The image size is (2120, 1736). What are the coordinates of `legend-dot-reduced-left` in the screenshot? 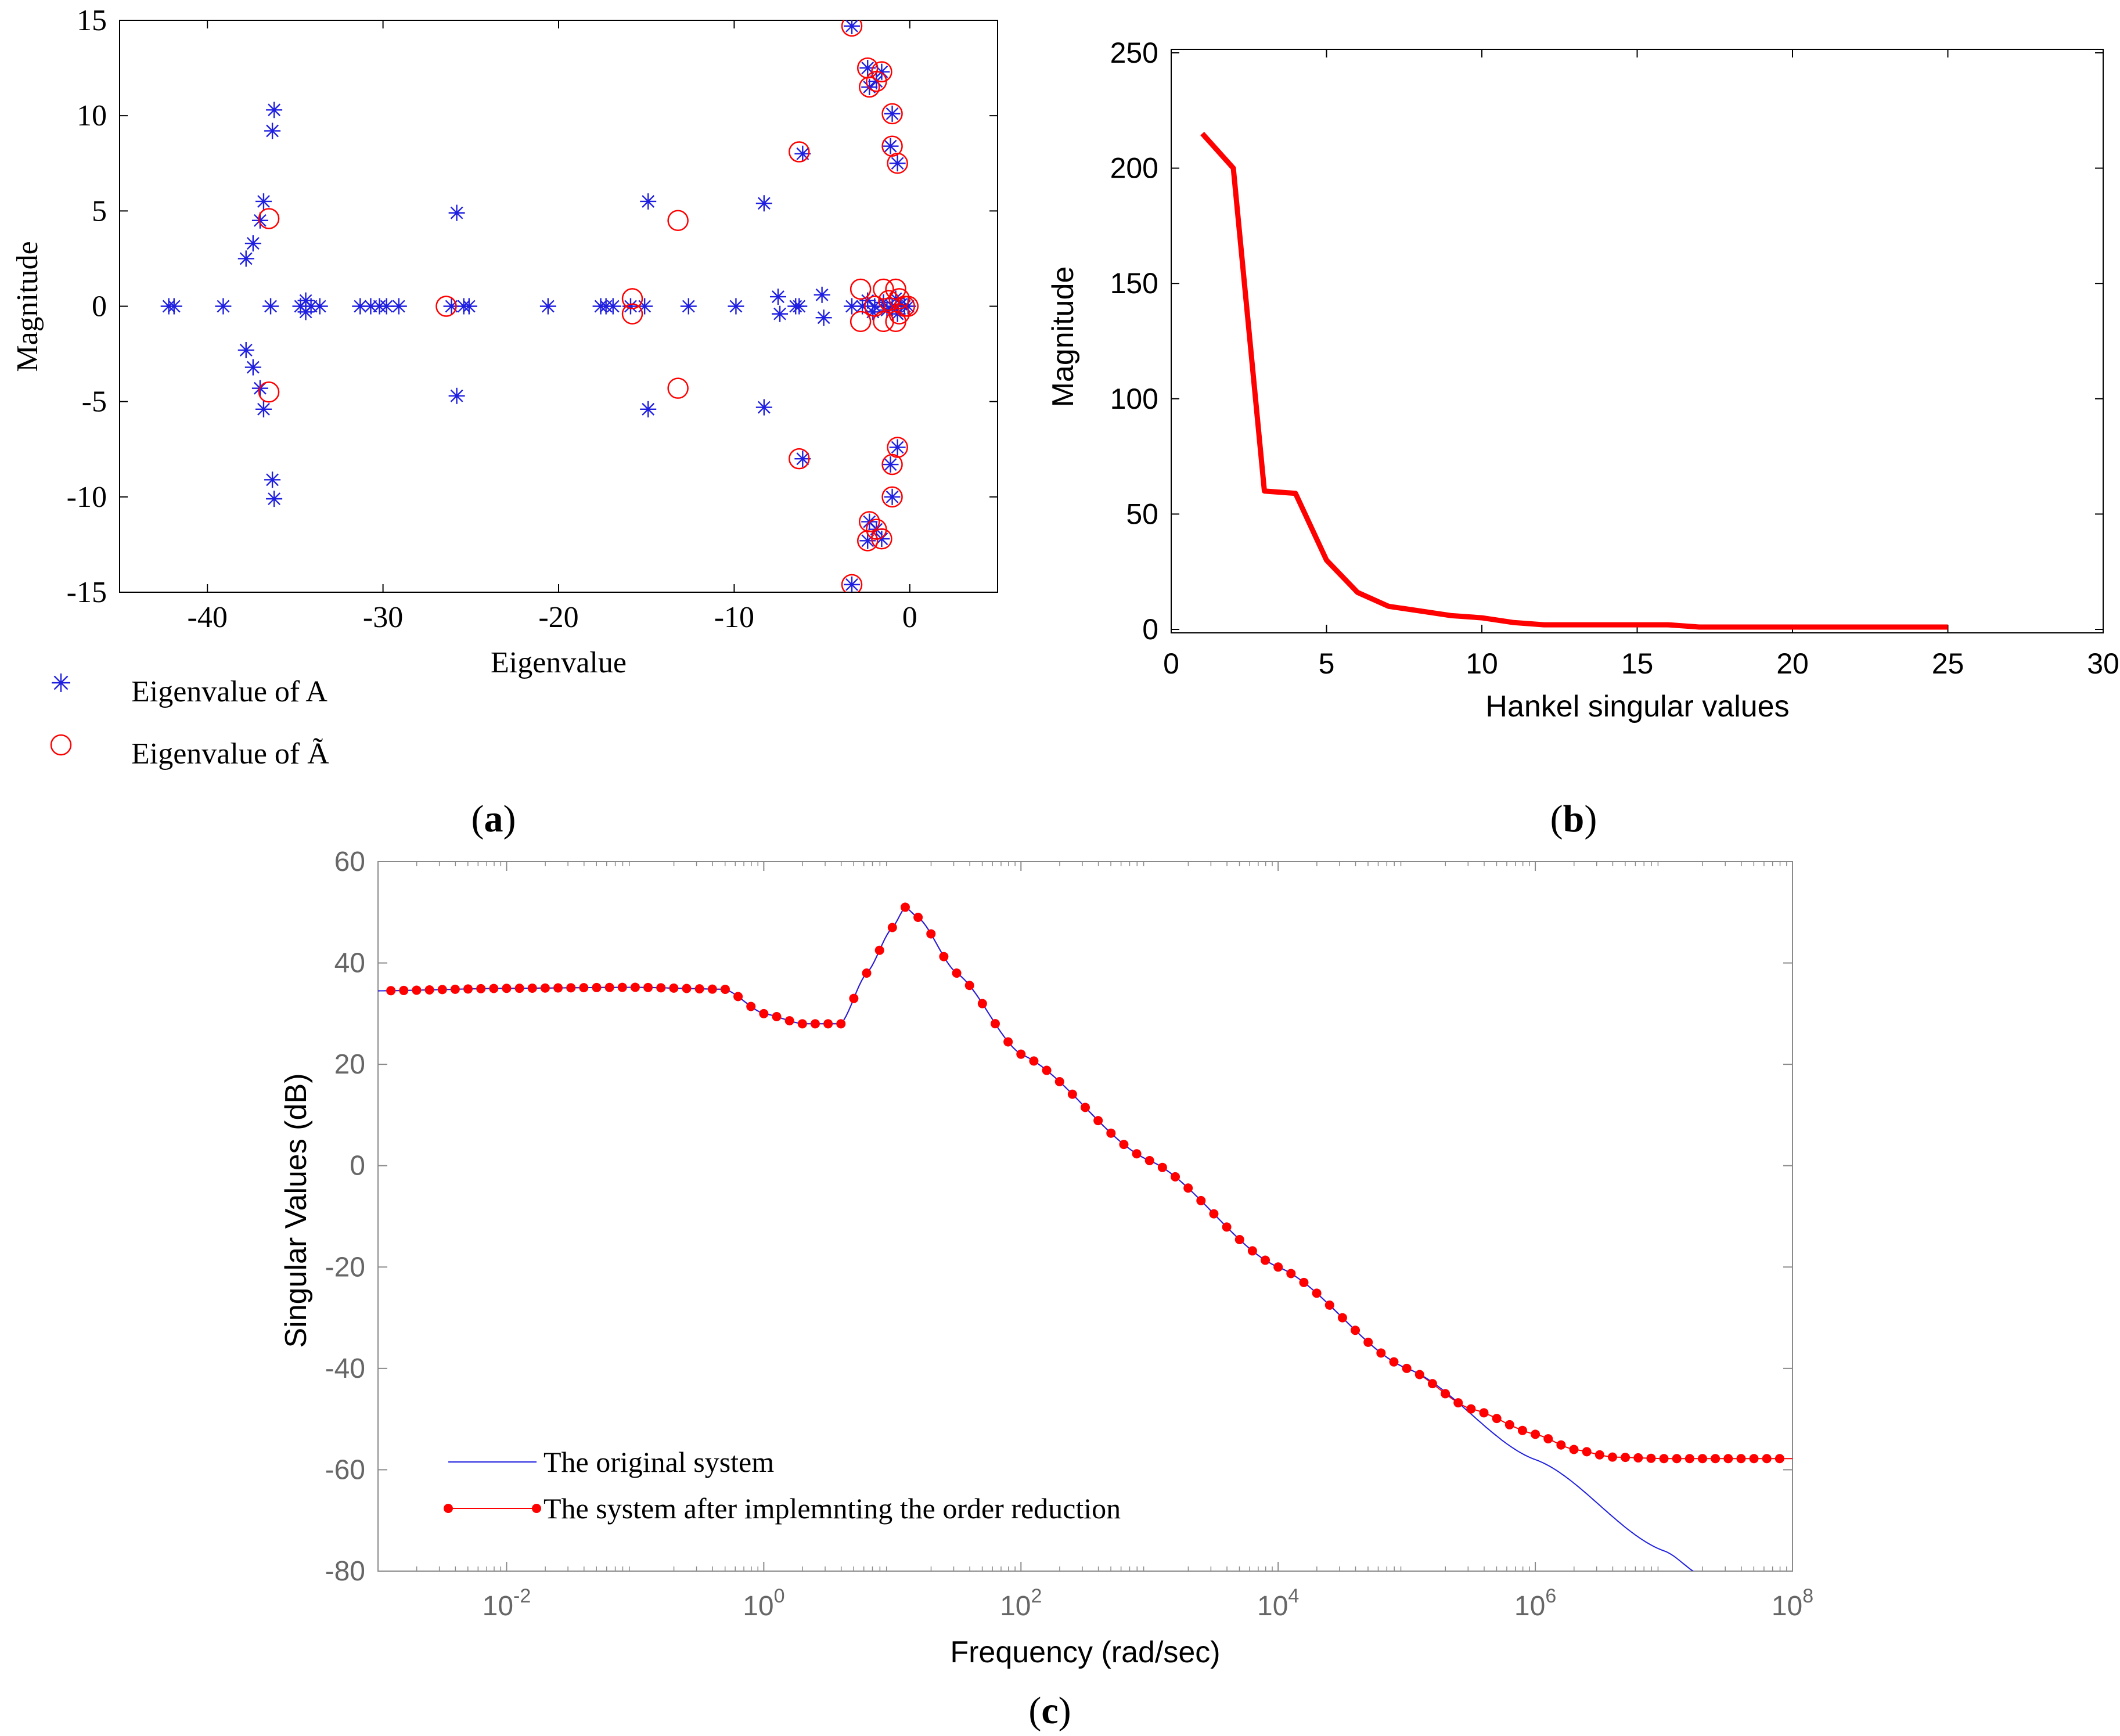 It's located at (448, 1508).